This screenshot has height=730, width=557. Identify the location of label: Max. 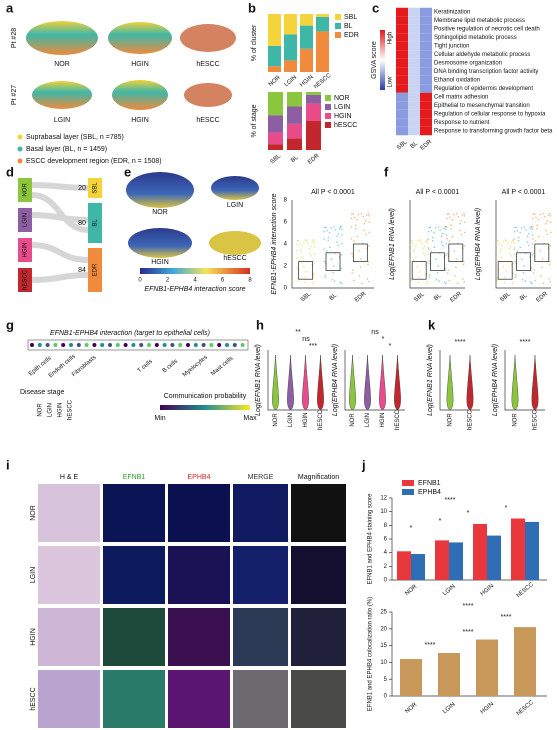
(250, 418).